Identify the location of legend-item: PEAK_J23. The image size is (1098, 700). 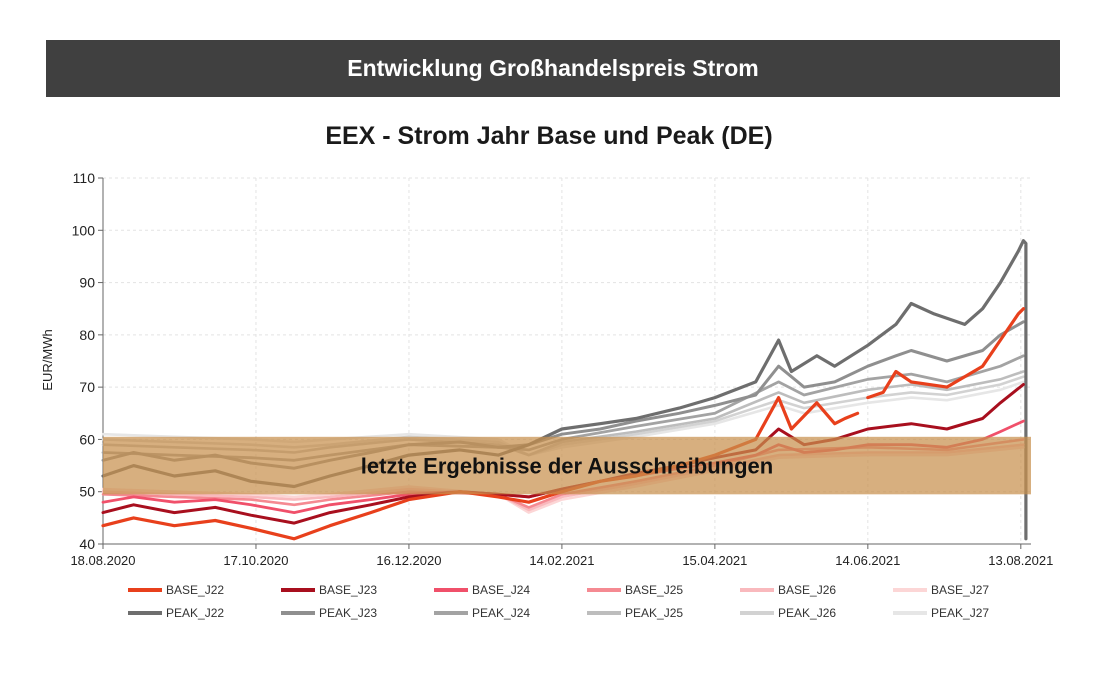
(357, 613).